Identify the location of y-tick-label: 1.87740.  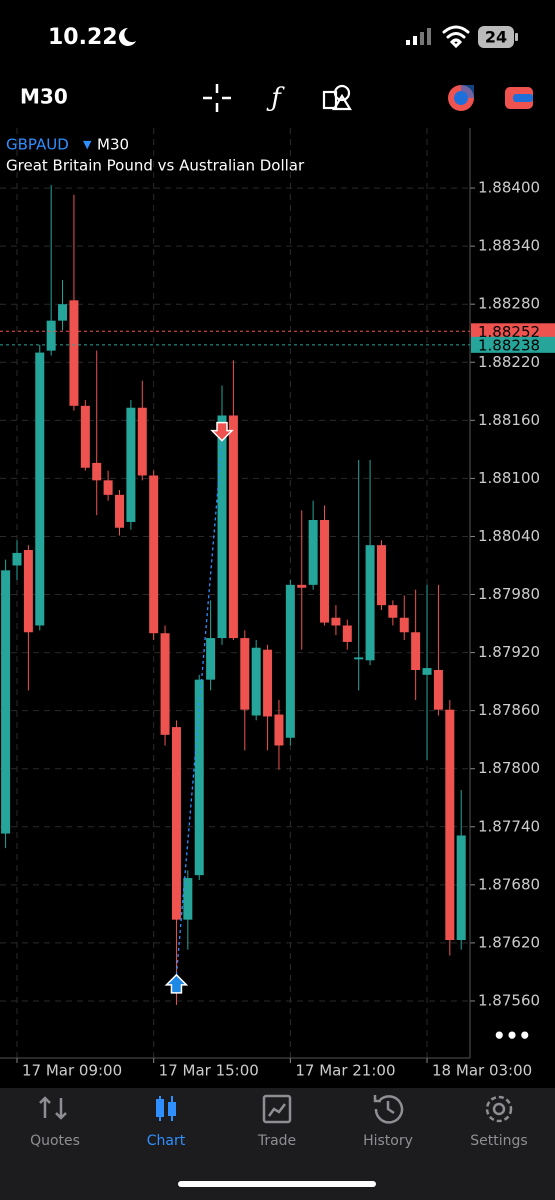
(509, 826).